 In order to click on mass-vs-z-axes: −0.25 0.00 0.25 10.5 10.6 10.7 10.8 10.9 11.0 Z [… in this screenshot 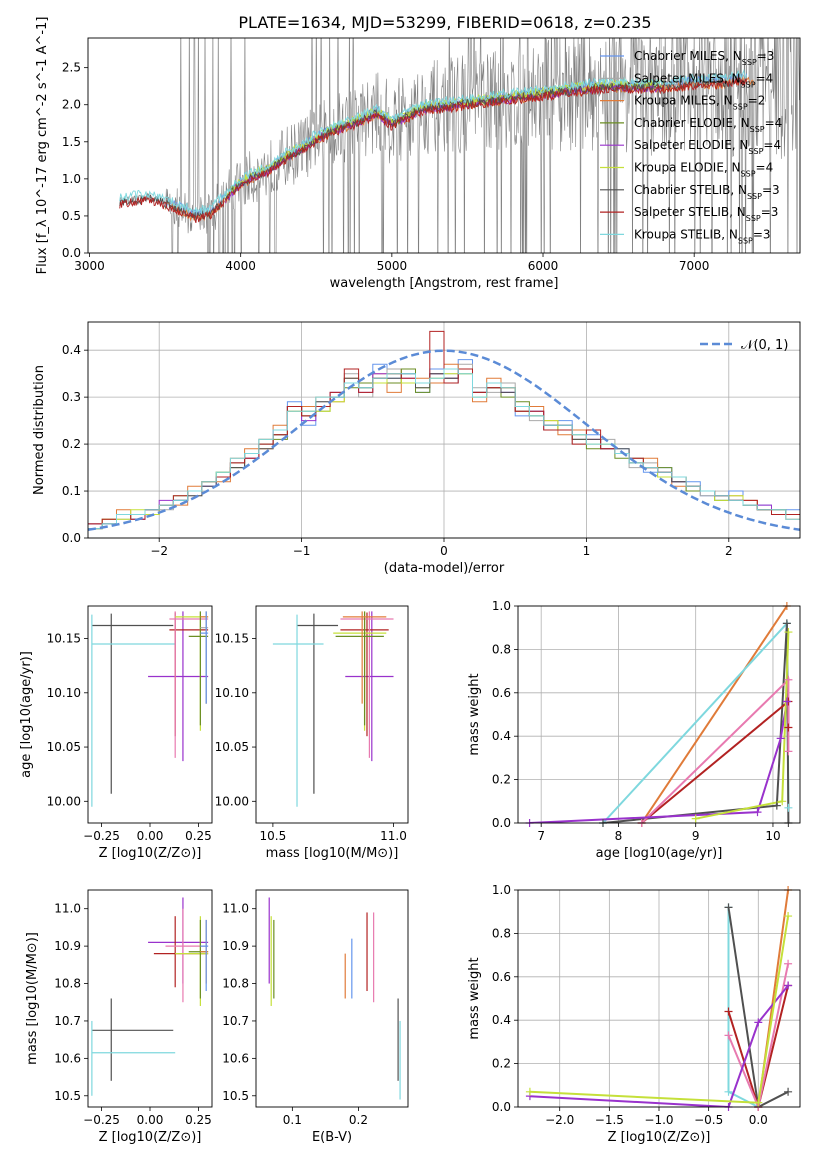, I will do `click(119, 1017)`.